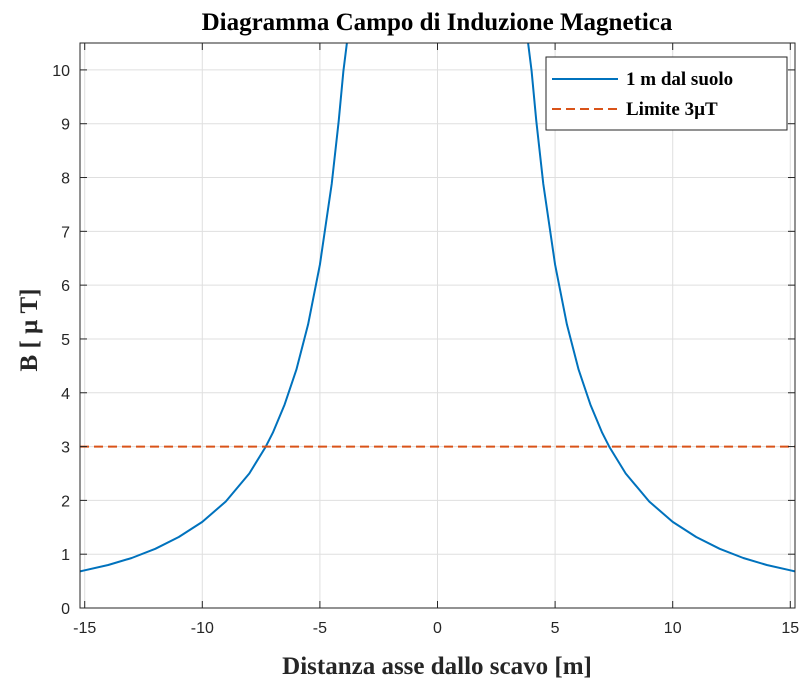  Describe the element at coordinates (65, 179) in the screenshot. I see `y-tick-label: 8` at that location.